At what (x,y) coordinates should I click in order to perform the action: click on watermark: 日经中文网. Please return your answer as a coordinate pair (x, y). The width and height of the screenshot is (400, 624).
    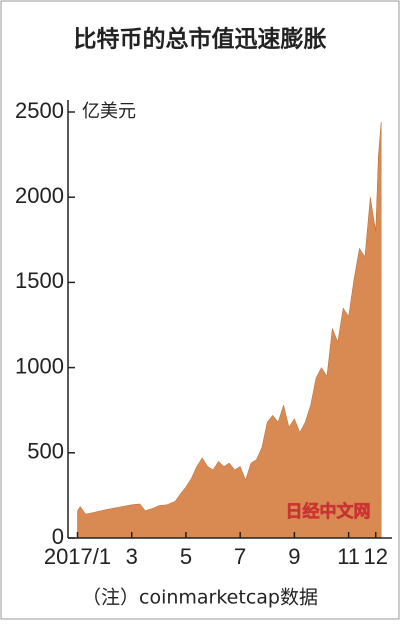
    Looking at the image, I should click on (328, 511).